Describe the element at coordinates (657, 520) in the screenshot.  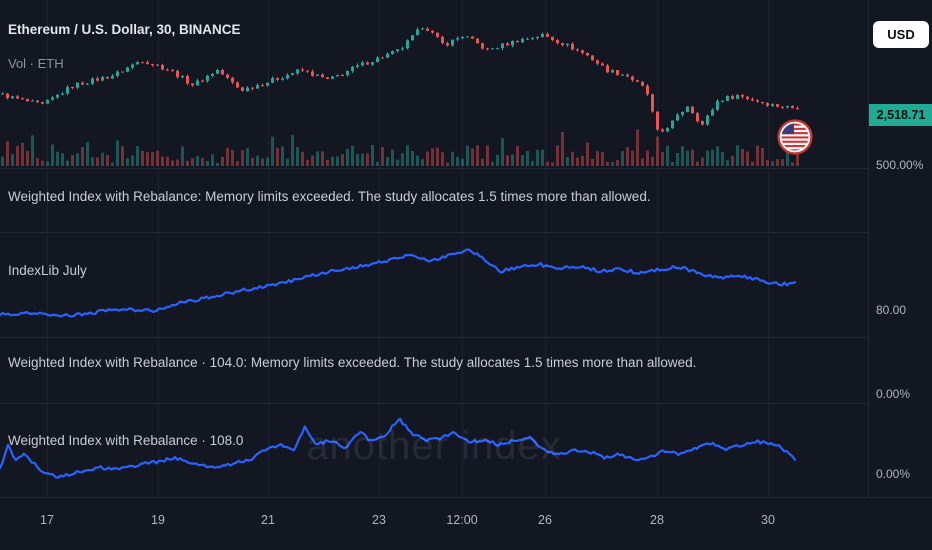
I see `time-axis-label: 28` at that location.